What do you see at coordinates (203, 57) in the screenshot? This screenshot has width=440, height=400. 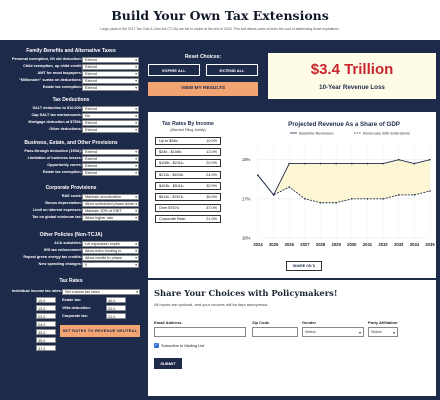 I see `reset-title: Reset Choices:` at bounding box center [203, 57].